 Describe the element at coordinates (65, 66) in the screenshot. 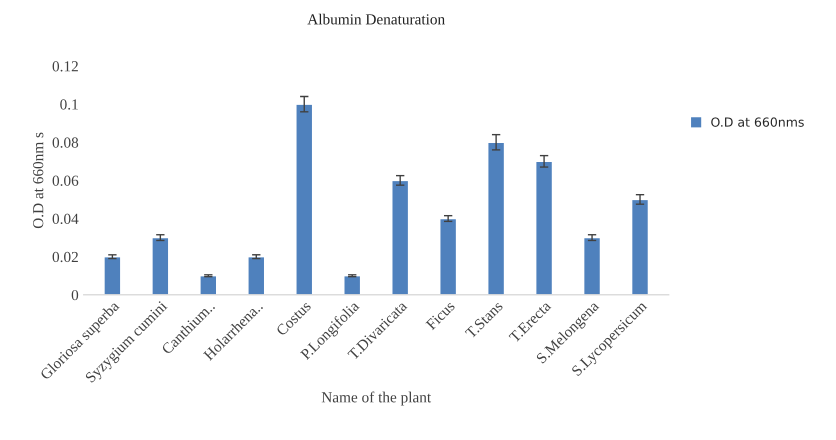

I see `y-tick-label: 0.12` at that location.